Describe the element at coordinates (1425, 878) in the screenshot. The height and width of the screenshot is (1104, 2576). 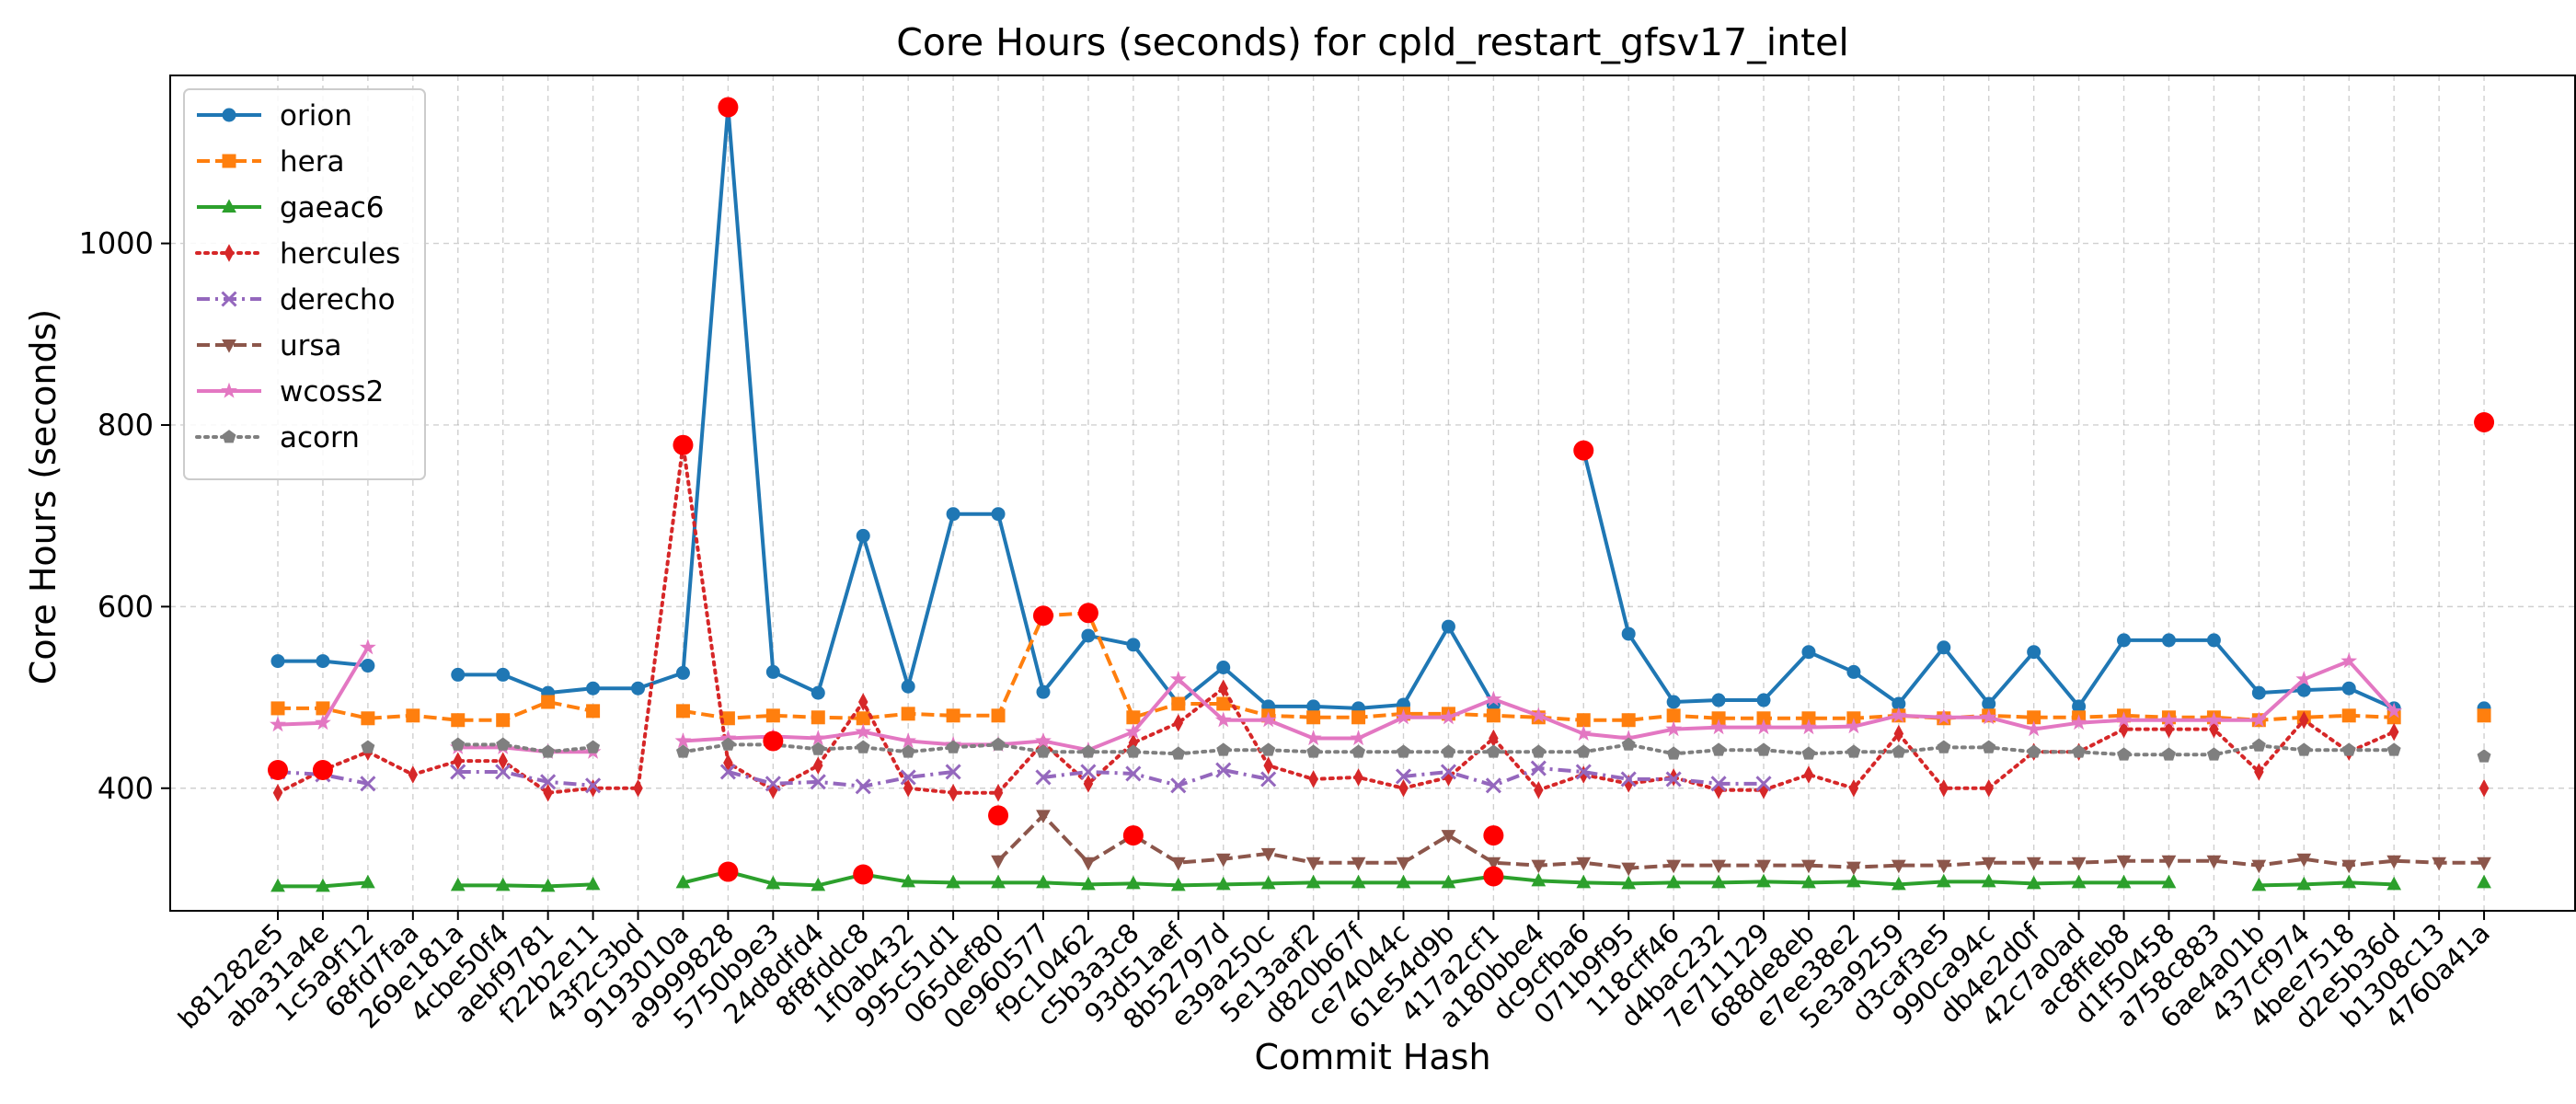
I see `series-line-gaeac6` at that location.